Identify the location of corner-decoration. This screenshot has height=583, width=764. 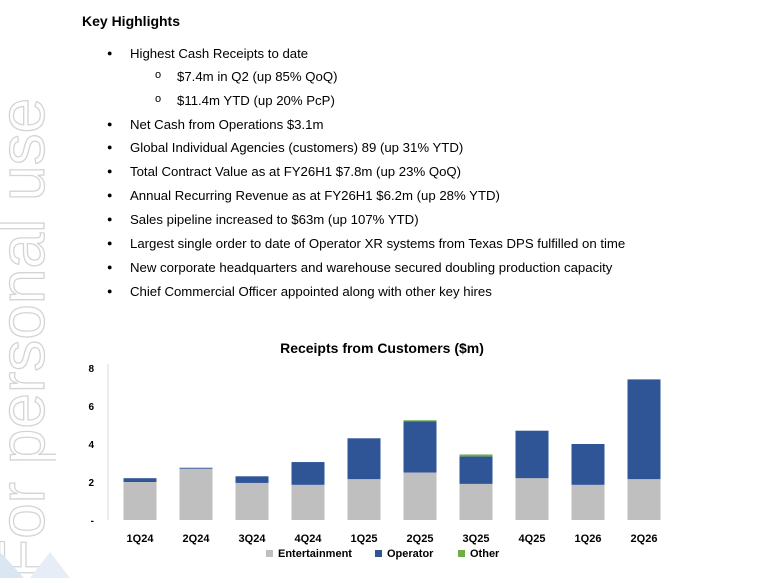
(35, 565).